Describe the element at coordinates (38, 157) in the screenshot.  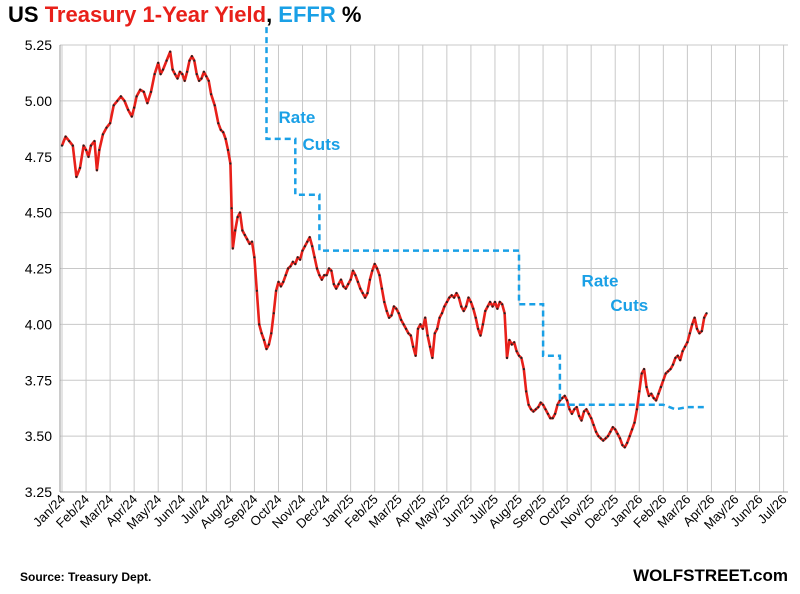
I see `y-tick-label: 4.75` at that location.